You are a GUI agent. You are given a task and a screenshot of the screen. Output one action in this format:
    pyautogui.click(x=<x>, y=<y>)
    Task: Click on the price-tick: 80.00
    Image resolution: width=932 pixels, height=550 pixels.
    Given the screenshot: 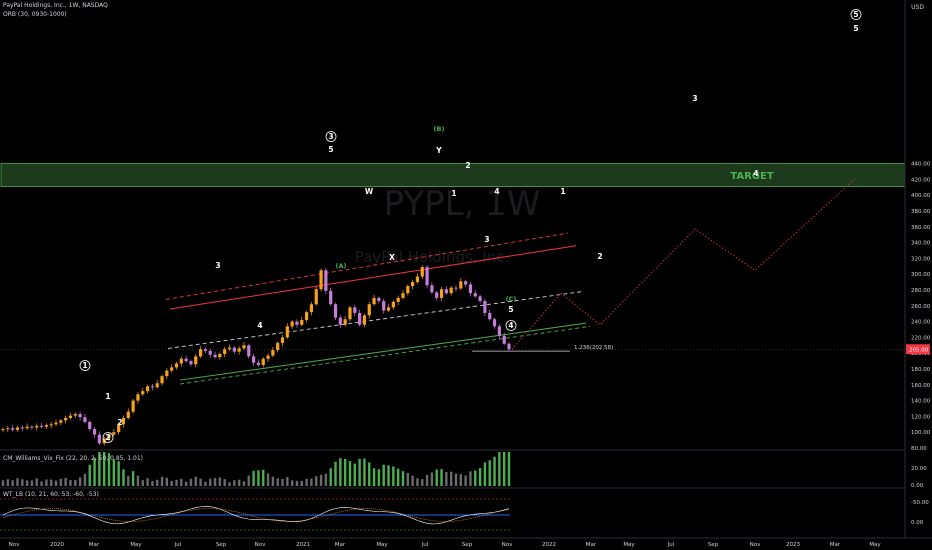 What is the action you would take?
    pyautogui.click(x=919, y=449)
    